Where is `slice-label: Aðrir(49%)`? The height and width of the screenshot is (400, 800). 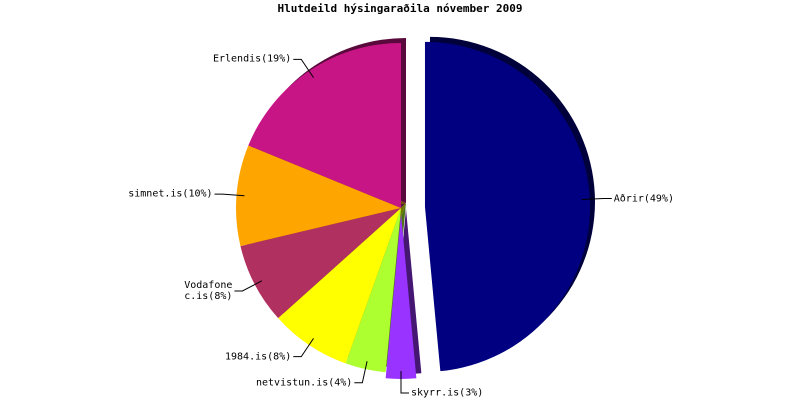 slice-label: Aðrir(49%) is located at coordinates (644, 198).